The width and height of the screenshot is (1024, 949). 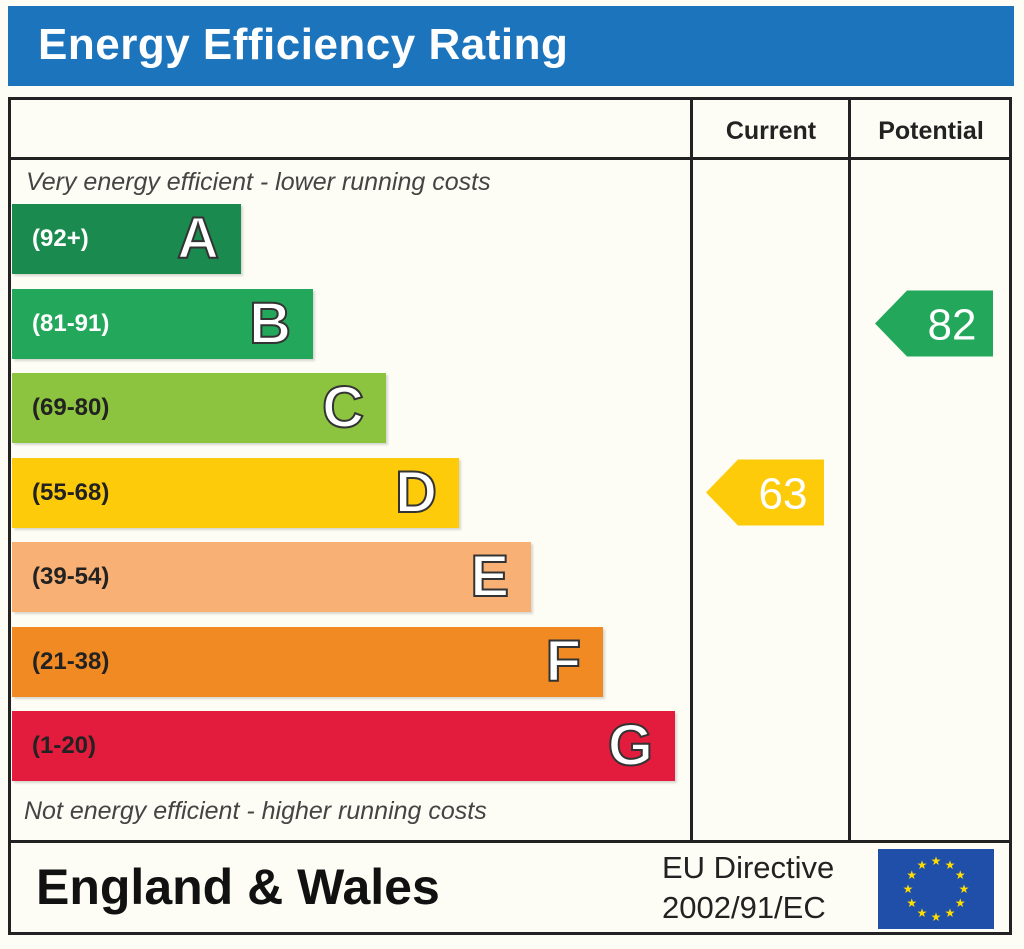 I want to click on footer-country: England & Wales, so click(x=238, y=887).